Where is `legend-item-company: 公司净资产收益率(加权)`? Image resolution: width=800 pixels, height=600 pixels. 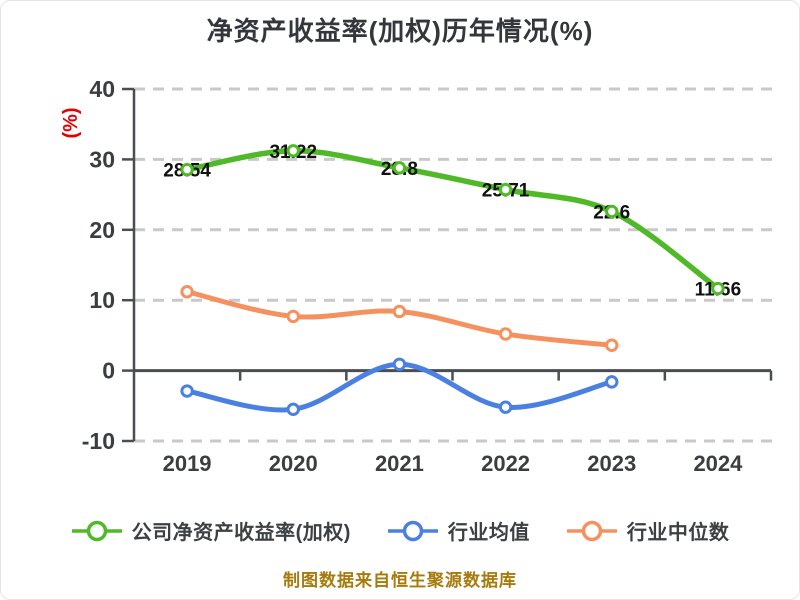
legend-item-company: 公司净资产收益率(加权) is located at coordinates (211, 530).